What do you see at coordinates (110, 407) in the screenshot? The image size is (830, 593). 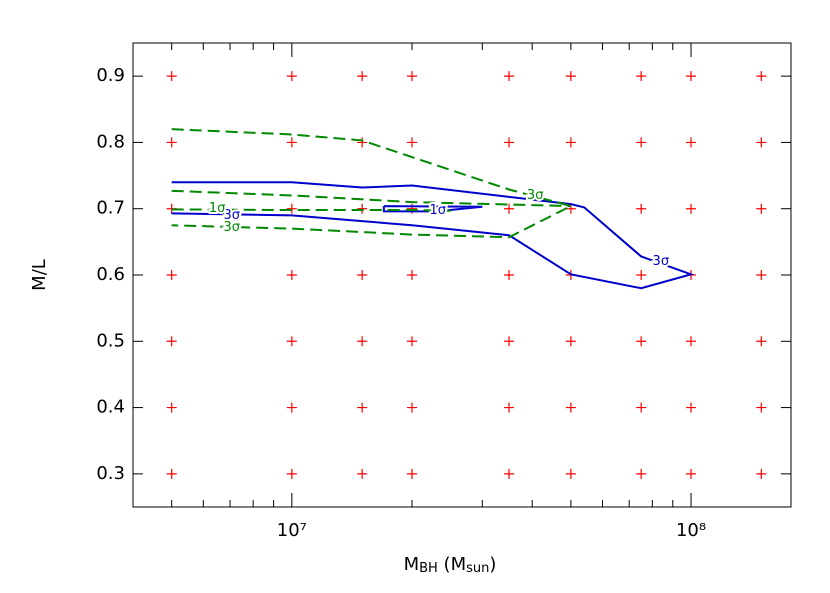 I see `y-tick-label: 0.4` at bounding box center [110, 407].